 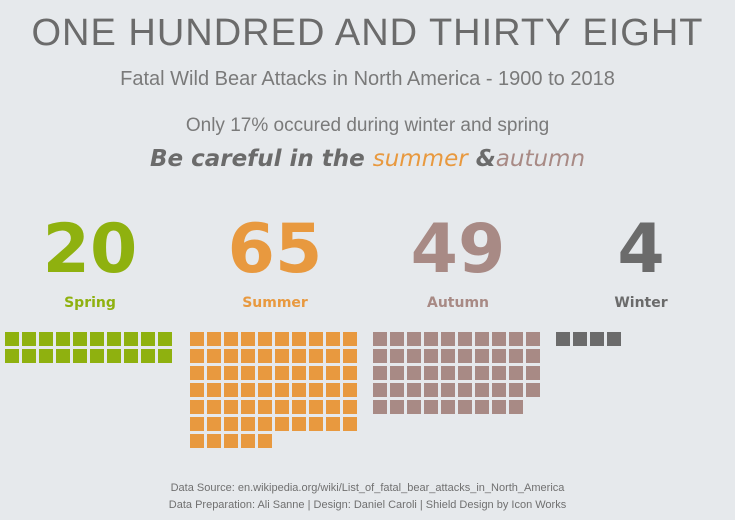 What do you see at coordinates (367, 33) in the screenshot?
I see `page-title: ONE HUNDRED AND THIRTY EIGHT` at bounding box center [367, 33].